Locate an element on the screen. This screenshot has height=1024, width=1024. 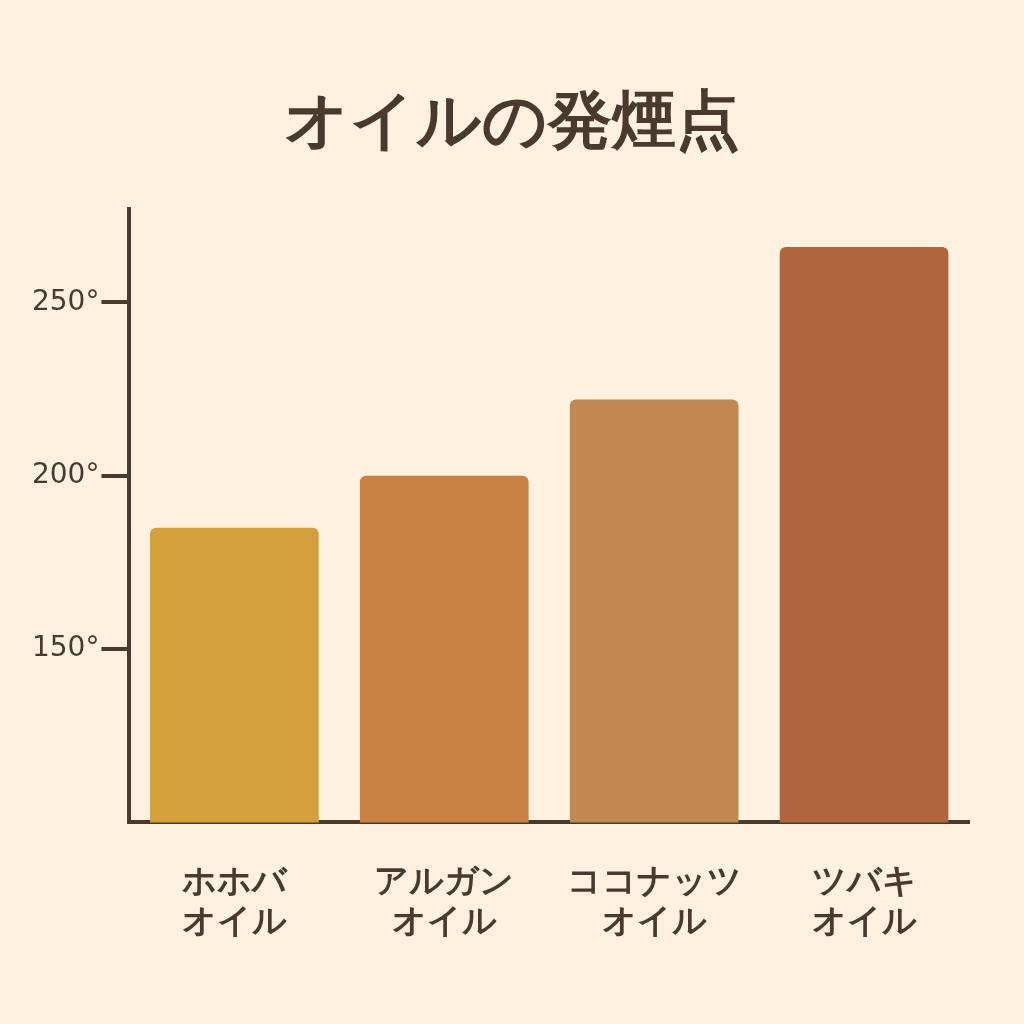
y-tick-label: 150° is located at coordinates (65, 647).